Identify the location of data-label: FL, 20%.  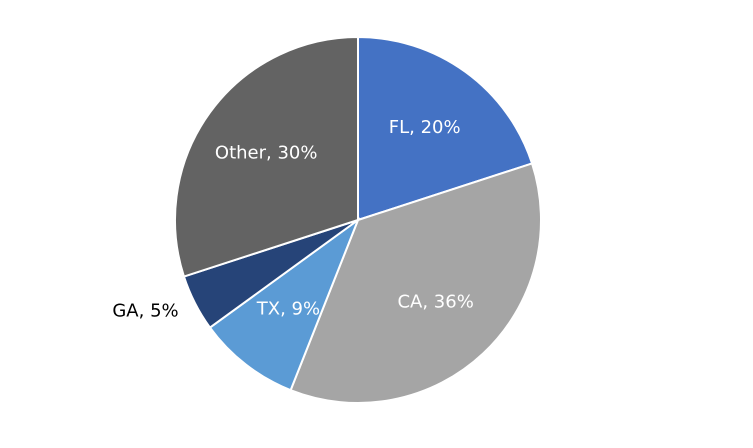
(425, 127).